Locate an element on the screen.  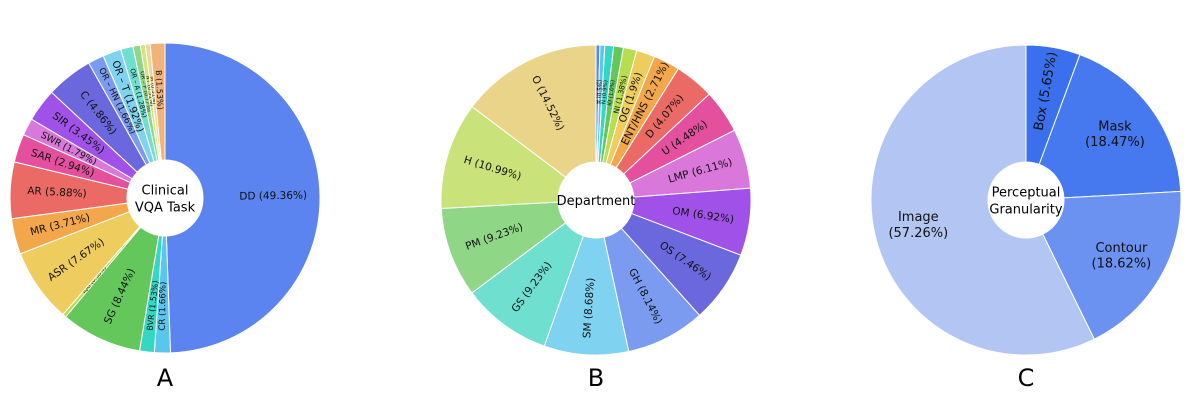
slice-label: CR (1.66%) is located at coordinates (163, 306).